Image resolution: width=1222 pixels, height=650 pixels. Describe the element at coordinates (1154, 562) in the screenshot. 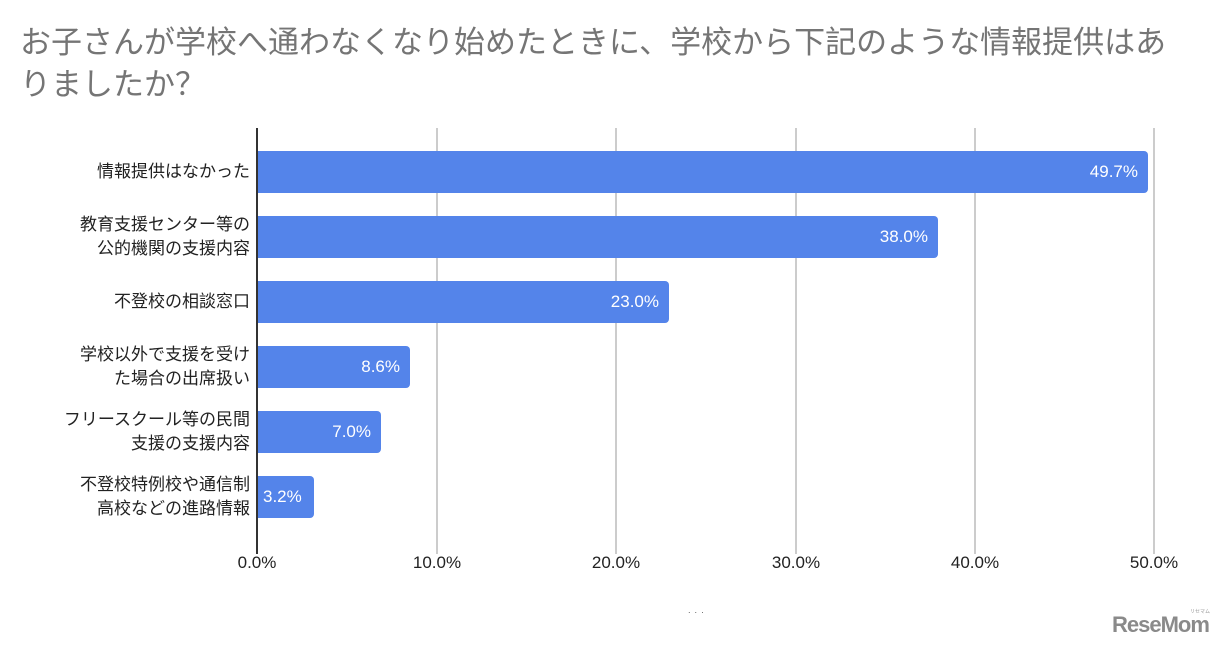

I see `x-tick: 50.0%` at that location.